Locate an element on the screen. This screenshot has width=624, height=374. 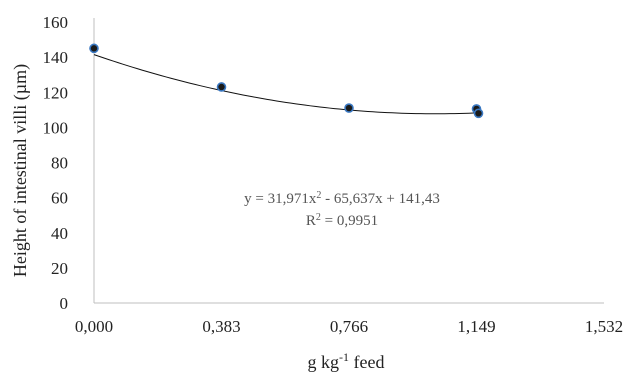
trend-equation-rhs: - 65,637x + 141,43 is located at coordinates (380, 199).